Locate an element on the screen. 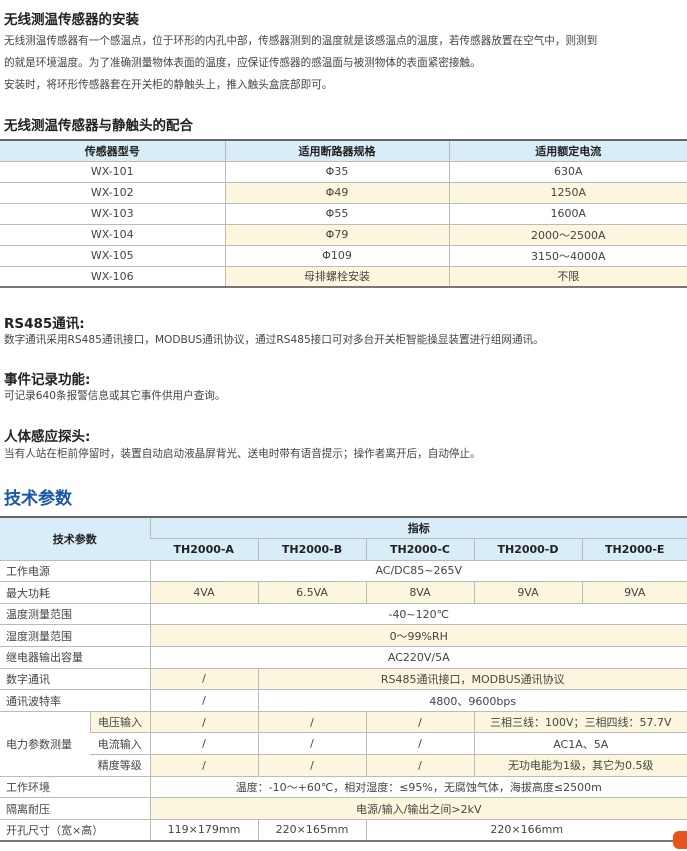  table-row: WX-101 Φ35 630A is located at coordinates (343, 172).